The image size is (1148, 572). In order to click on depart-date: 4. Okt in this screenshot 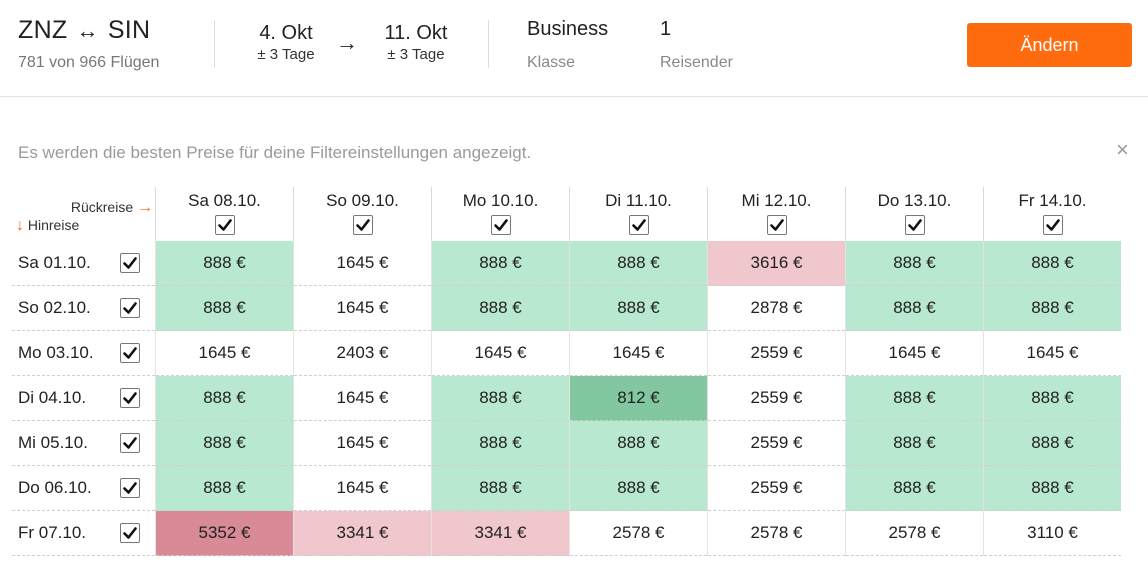, I will do `click(286, 33)`.